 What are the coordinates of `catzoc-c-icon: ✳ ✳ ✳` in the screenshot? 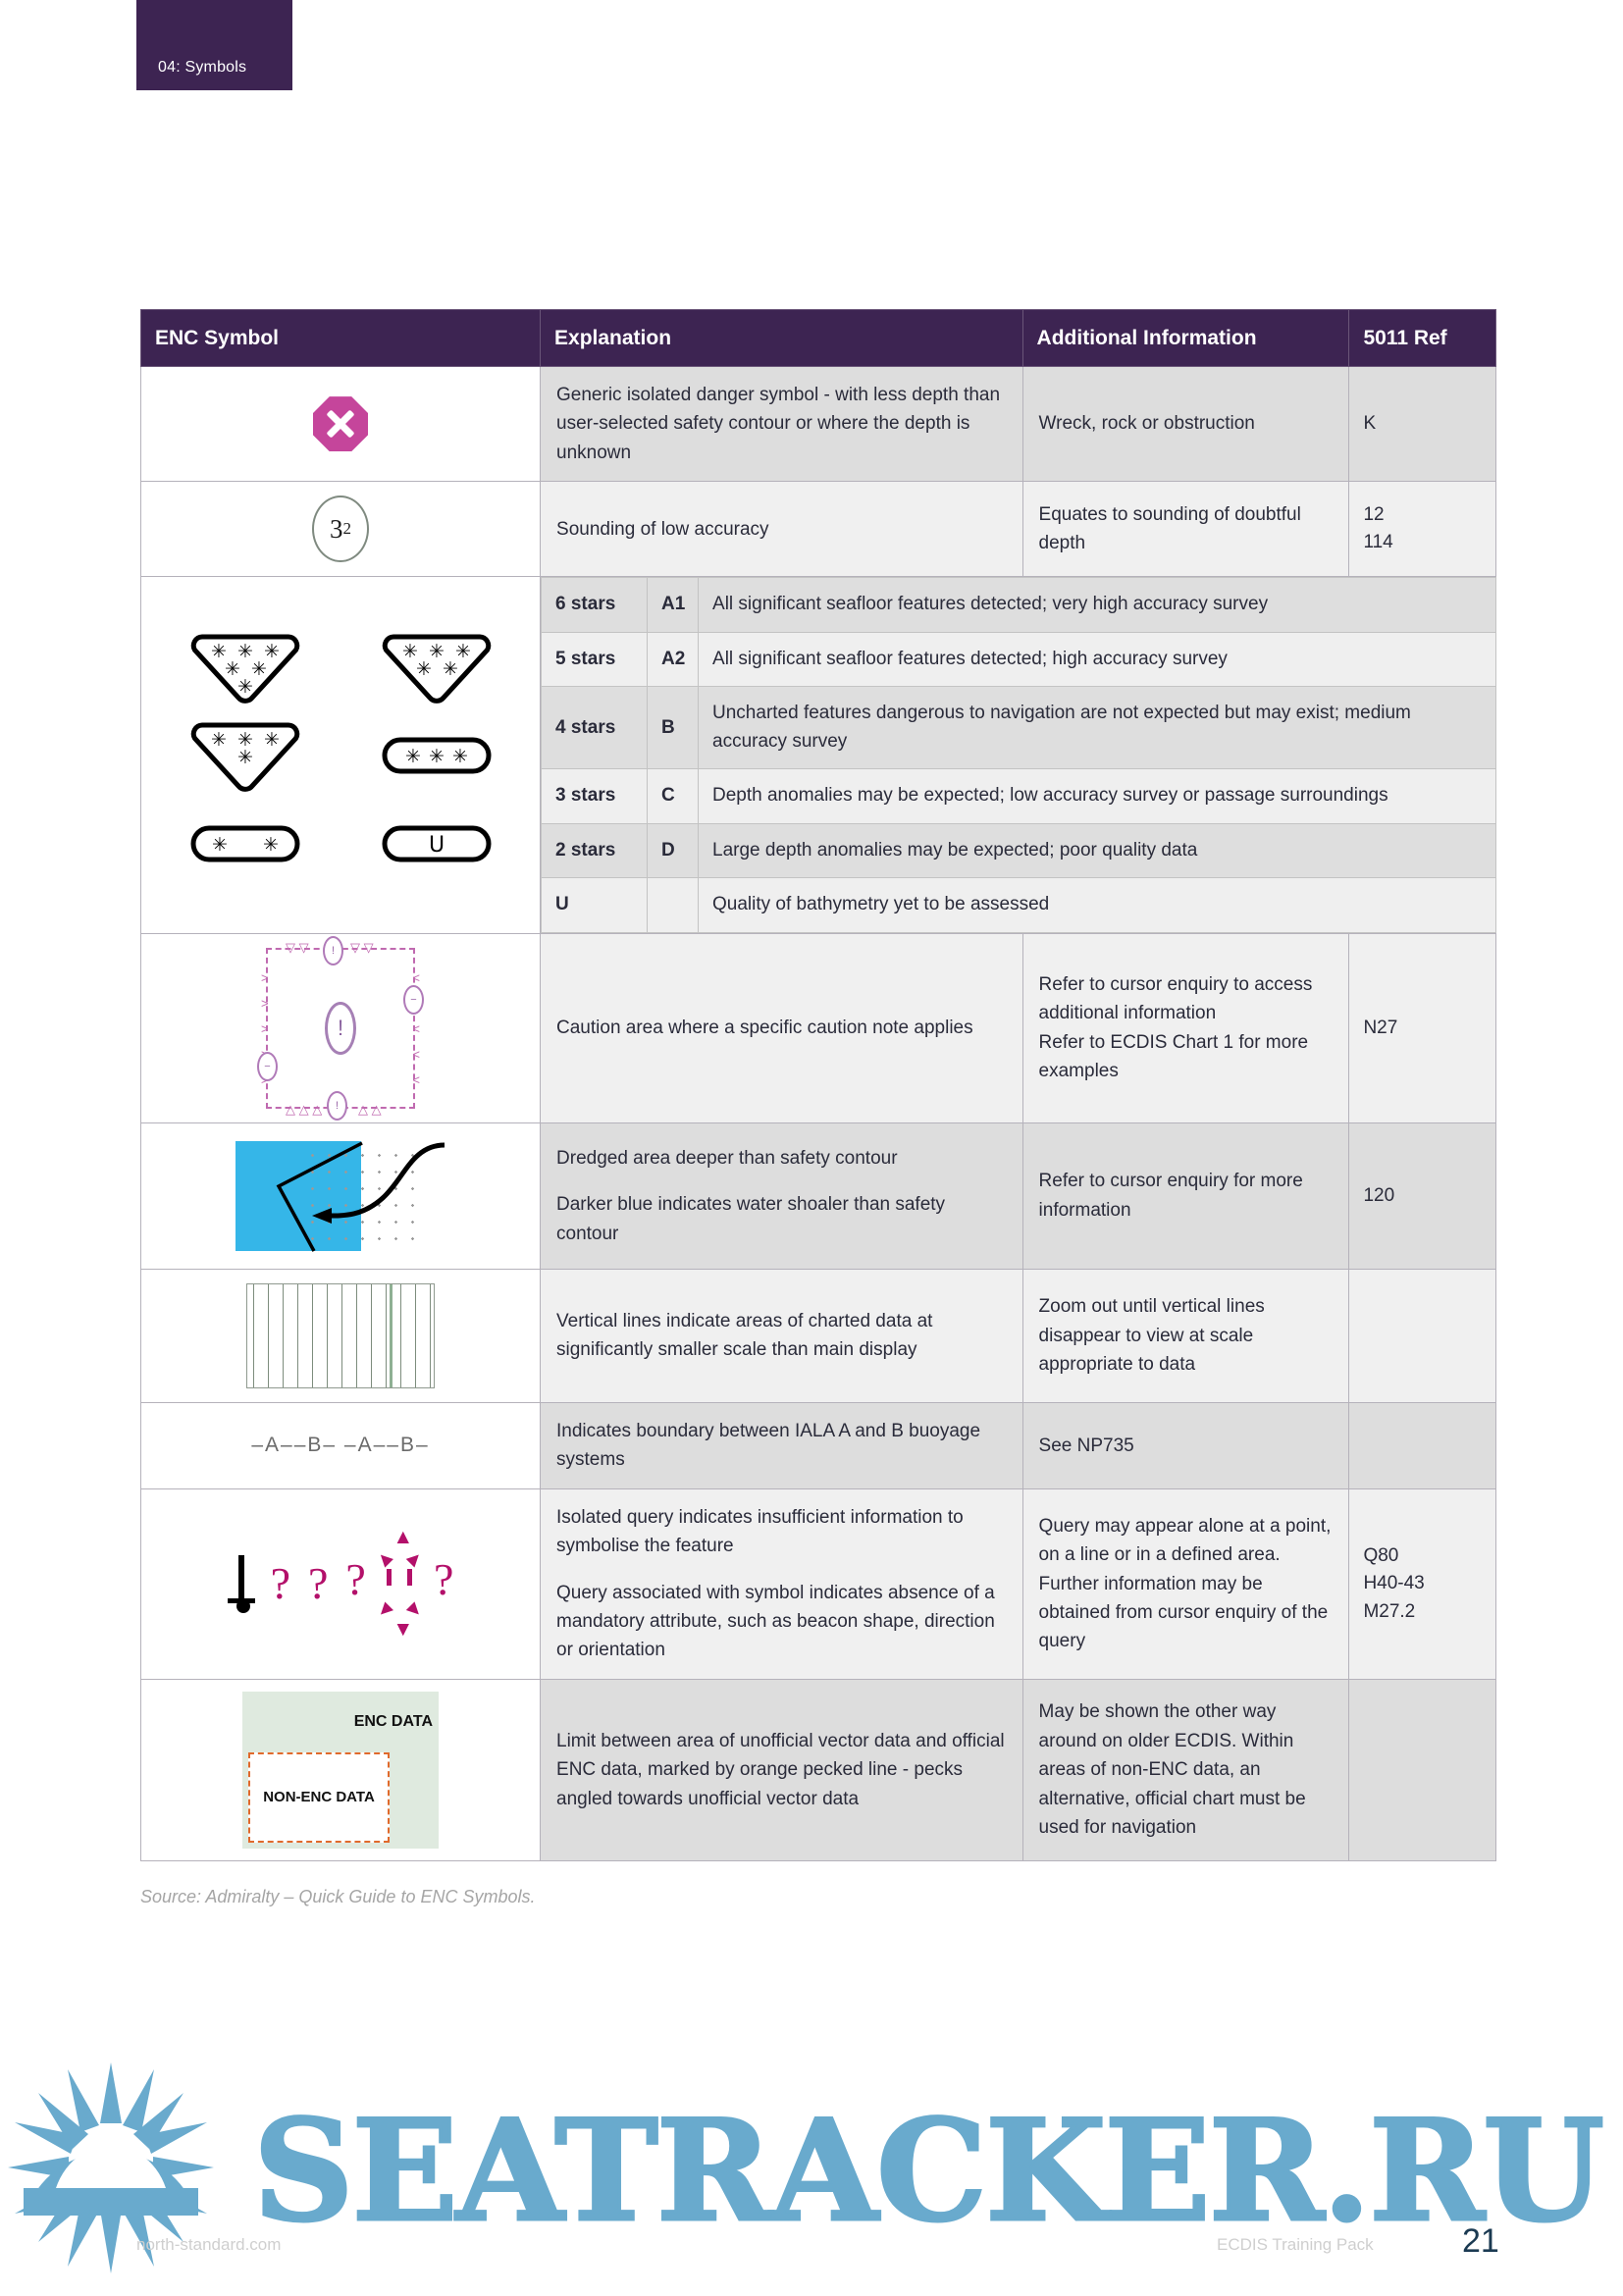 It's located at (436, 755).